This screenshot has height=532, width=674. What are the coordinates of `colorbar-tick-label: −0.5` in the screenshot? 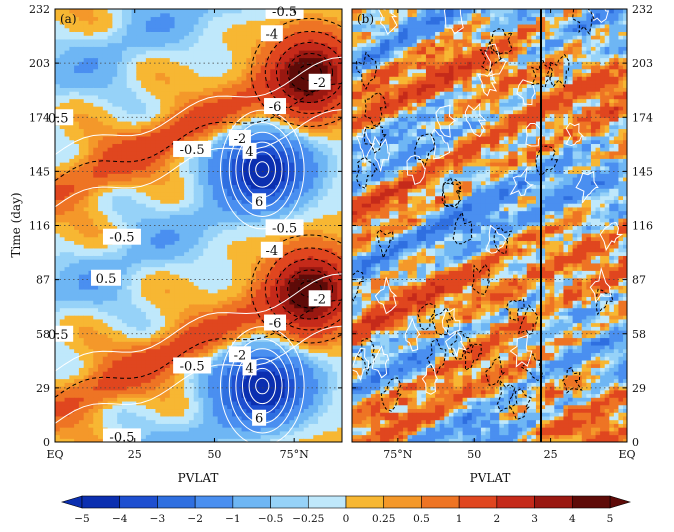 It's located at (271, 519).